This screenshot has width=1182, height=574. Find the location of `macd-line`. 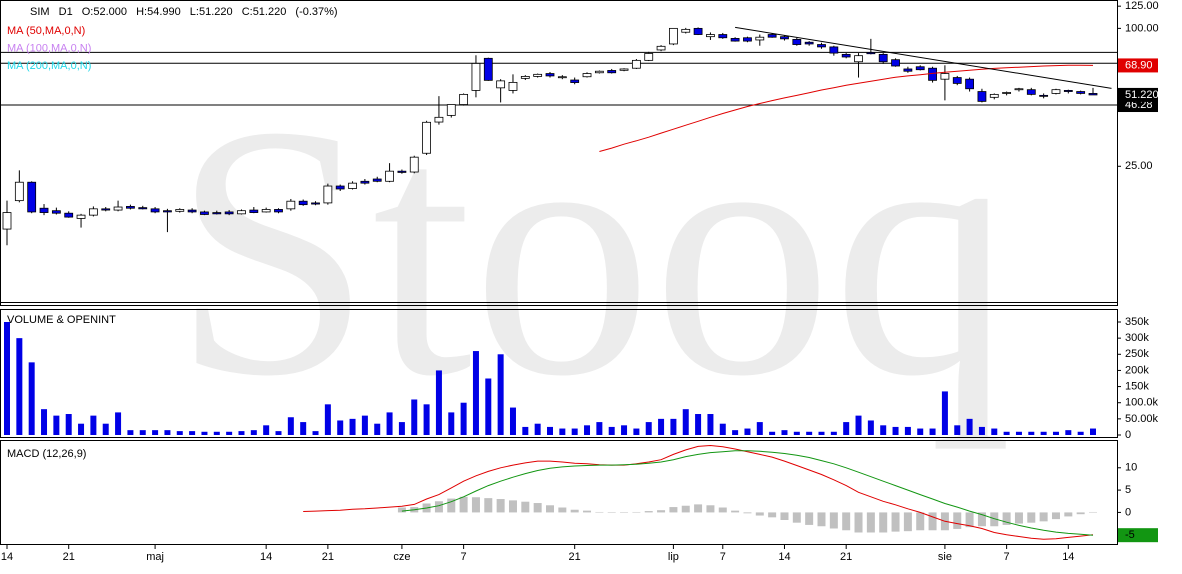

macd-line is located at coordinates (698, 492).